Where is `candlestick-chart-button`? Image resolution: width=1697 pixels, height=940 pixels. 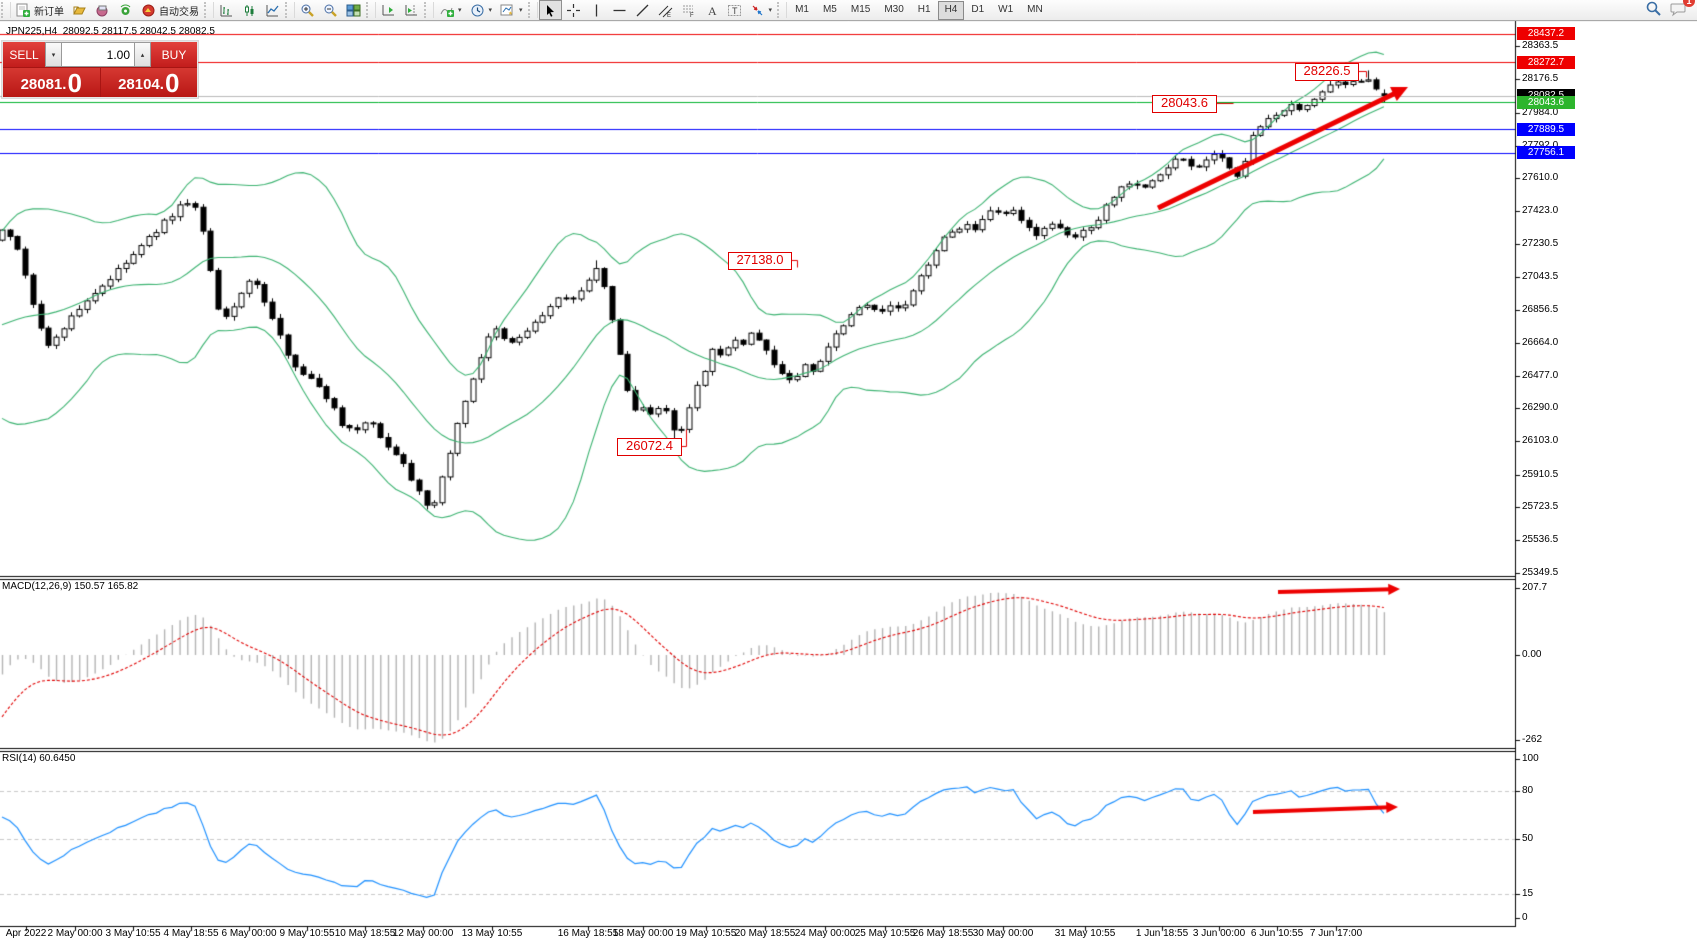
candlestick-chart-button is located at coordinates (249, 10).